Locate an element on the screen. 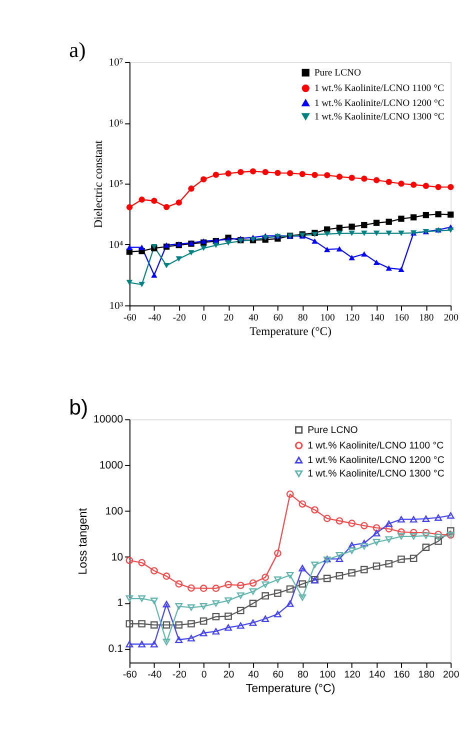 This screenshot has width=474, height=729. y-tick-label: 1 is located at coordinates (120, 603).